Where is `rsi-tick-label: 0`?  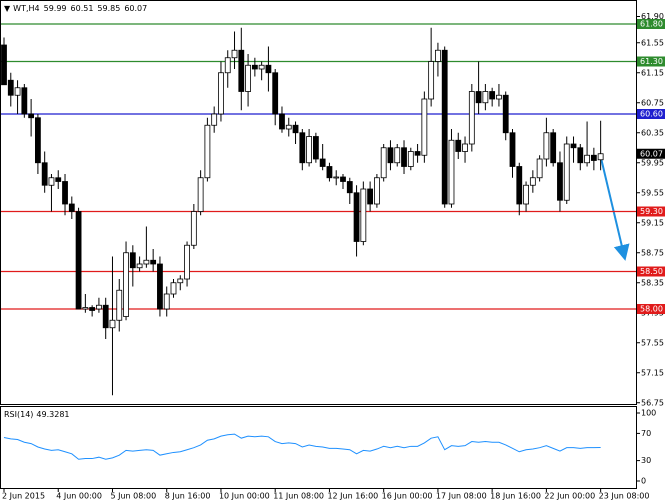
rsi-tick-label: 0 is located at coordinates (643, 481).